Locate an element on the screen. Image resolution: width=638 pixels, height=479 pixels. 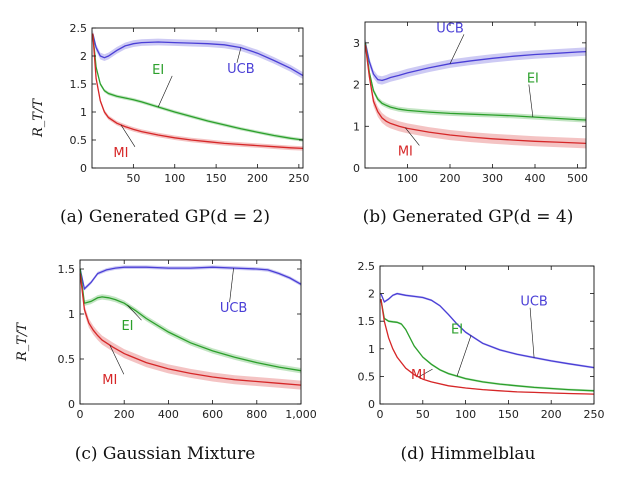
plot-panel-b: 100 200 300 400 500 0 1 2 3 UCB EI MI is located at coordinates (470, 103).